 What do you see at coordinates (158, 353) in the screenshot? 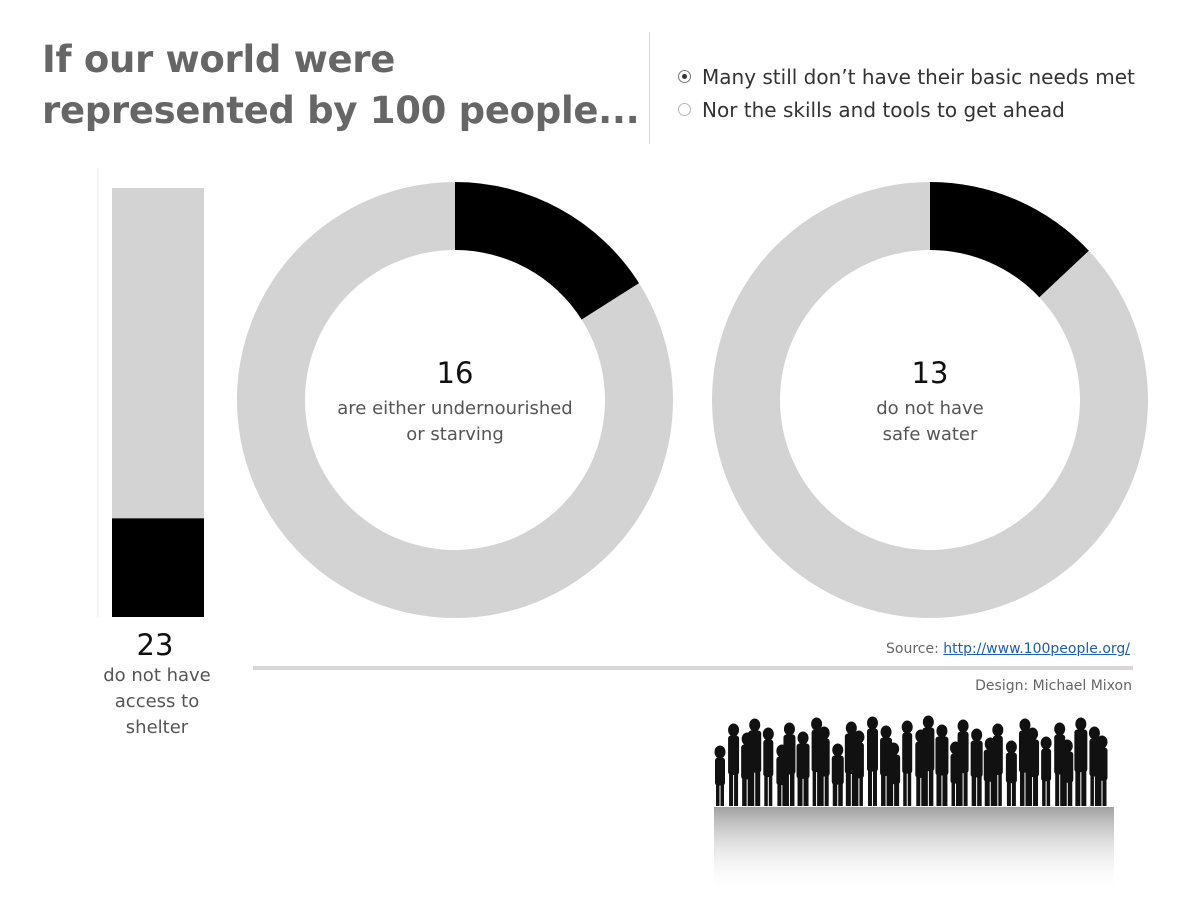
I see `bar-remainder` at bounding box center [158, 353].